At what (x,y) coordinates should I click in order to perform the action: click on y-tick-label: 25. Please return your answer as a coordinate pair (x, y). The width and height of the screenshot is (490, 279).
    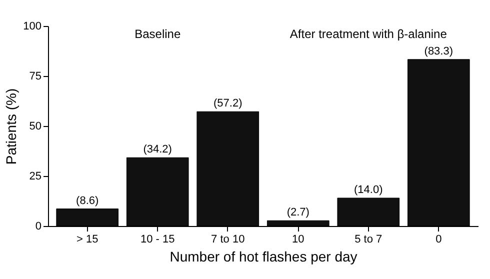
    Looking at the image, I should click on (35, 176).